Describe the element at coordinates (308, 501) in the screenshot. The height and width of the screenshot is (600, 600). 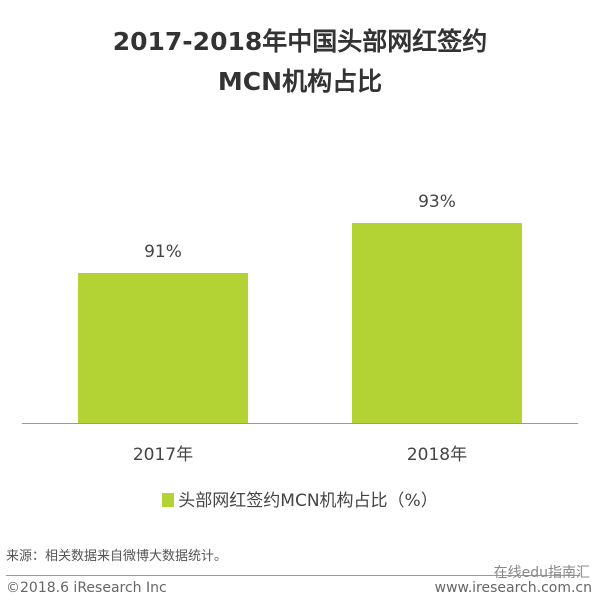
I see `legend-label: 头部网红签约MCN机构占比（%）` at that location.